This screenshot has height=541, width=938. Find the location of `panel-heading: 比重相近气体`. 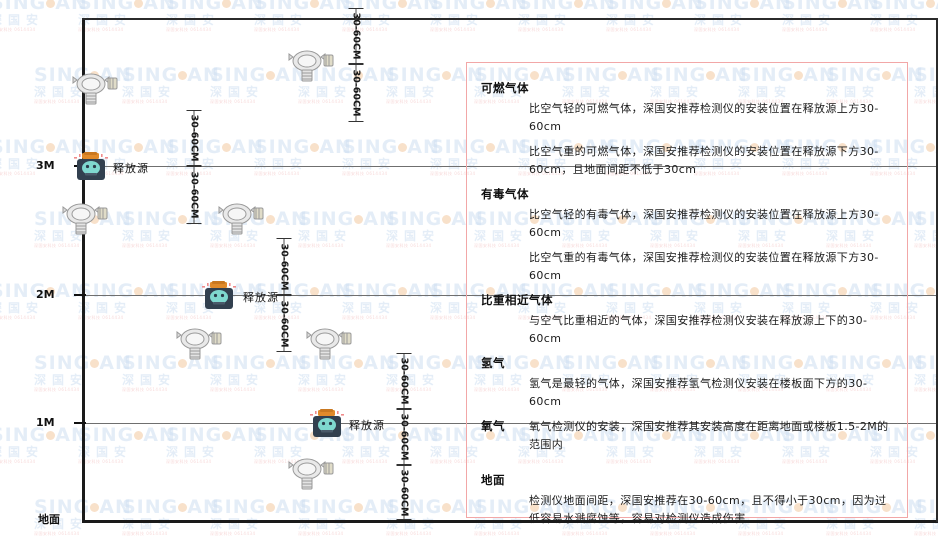

panel-heading: 比重相近气体 is located at coordinates (517, 300).